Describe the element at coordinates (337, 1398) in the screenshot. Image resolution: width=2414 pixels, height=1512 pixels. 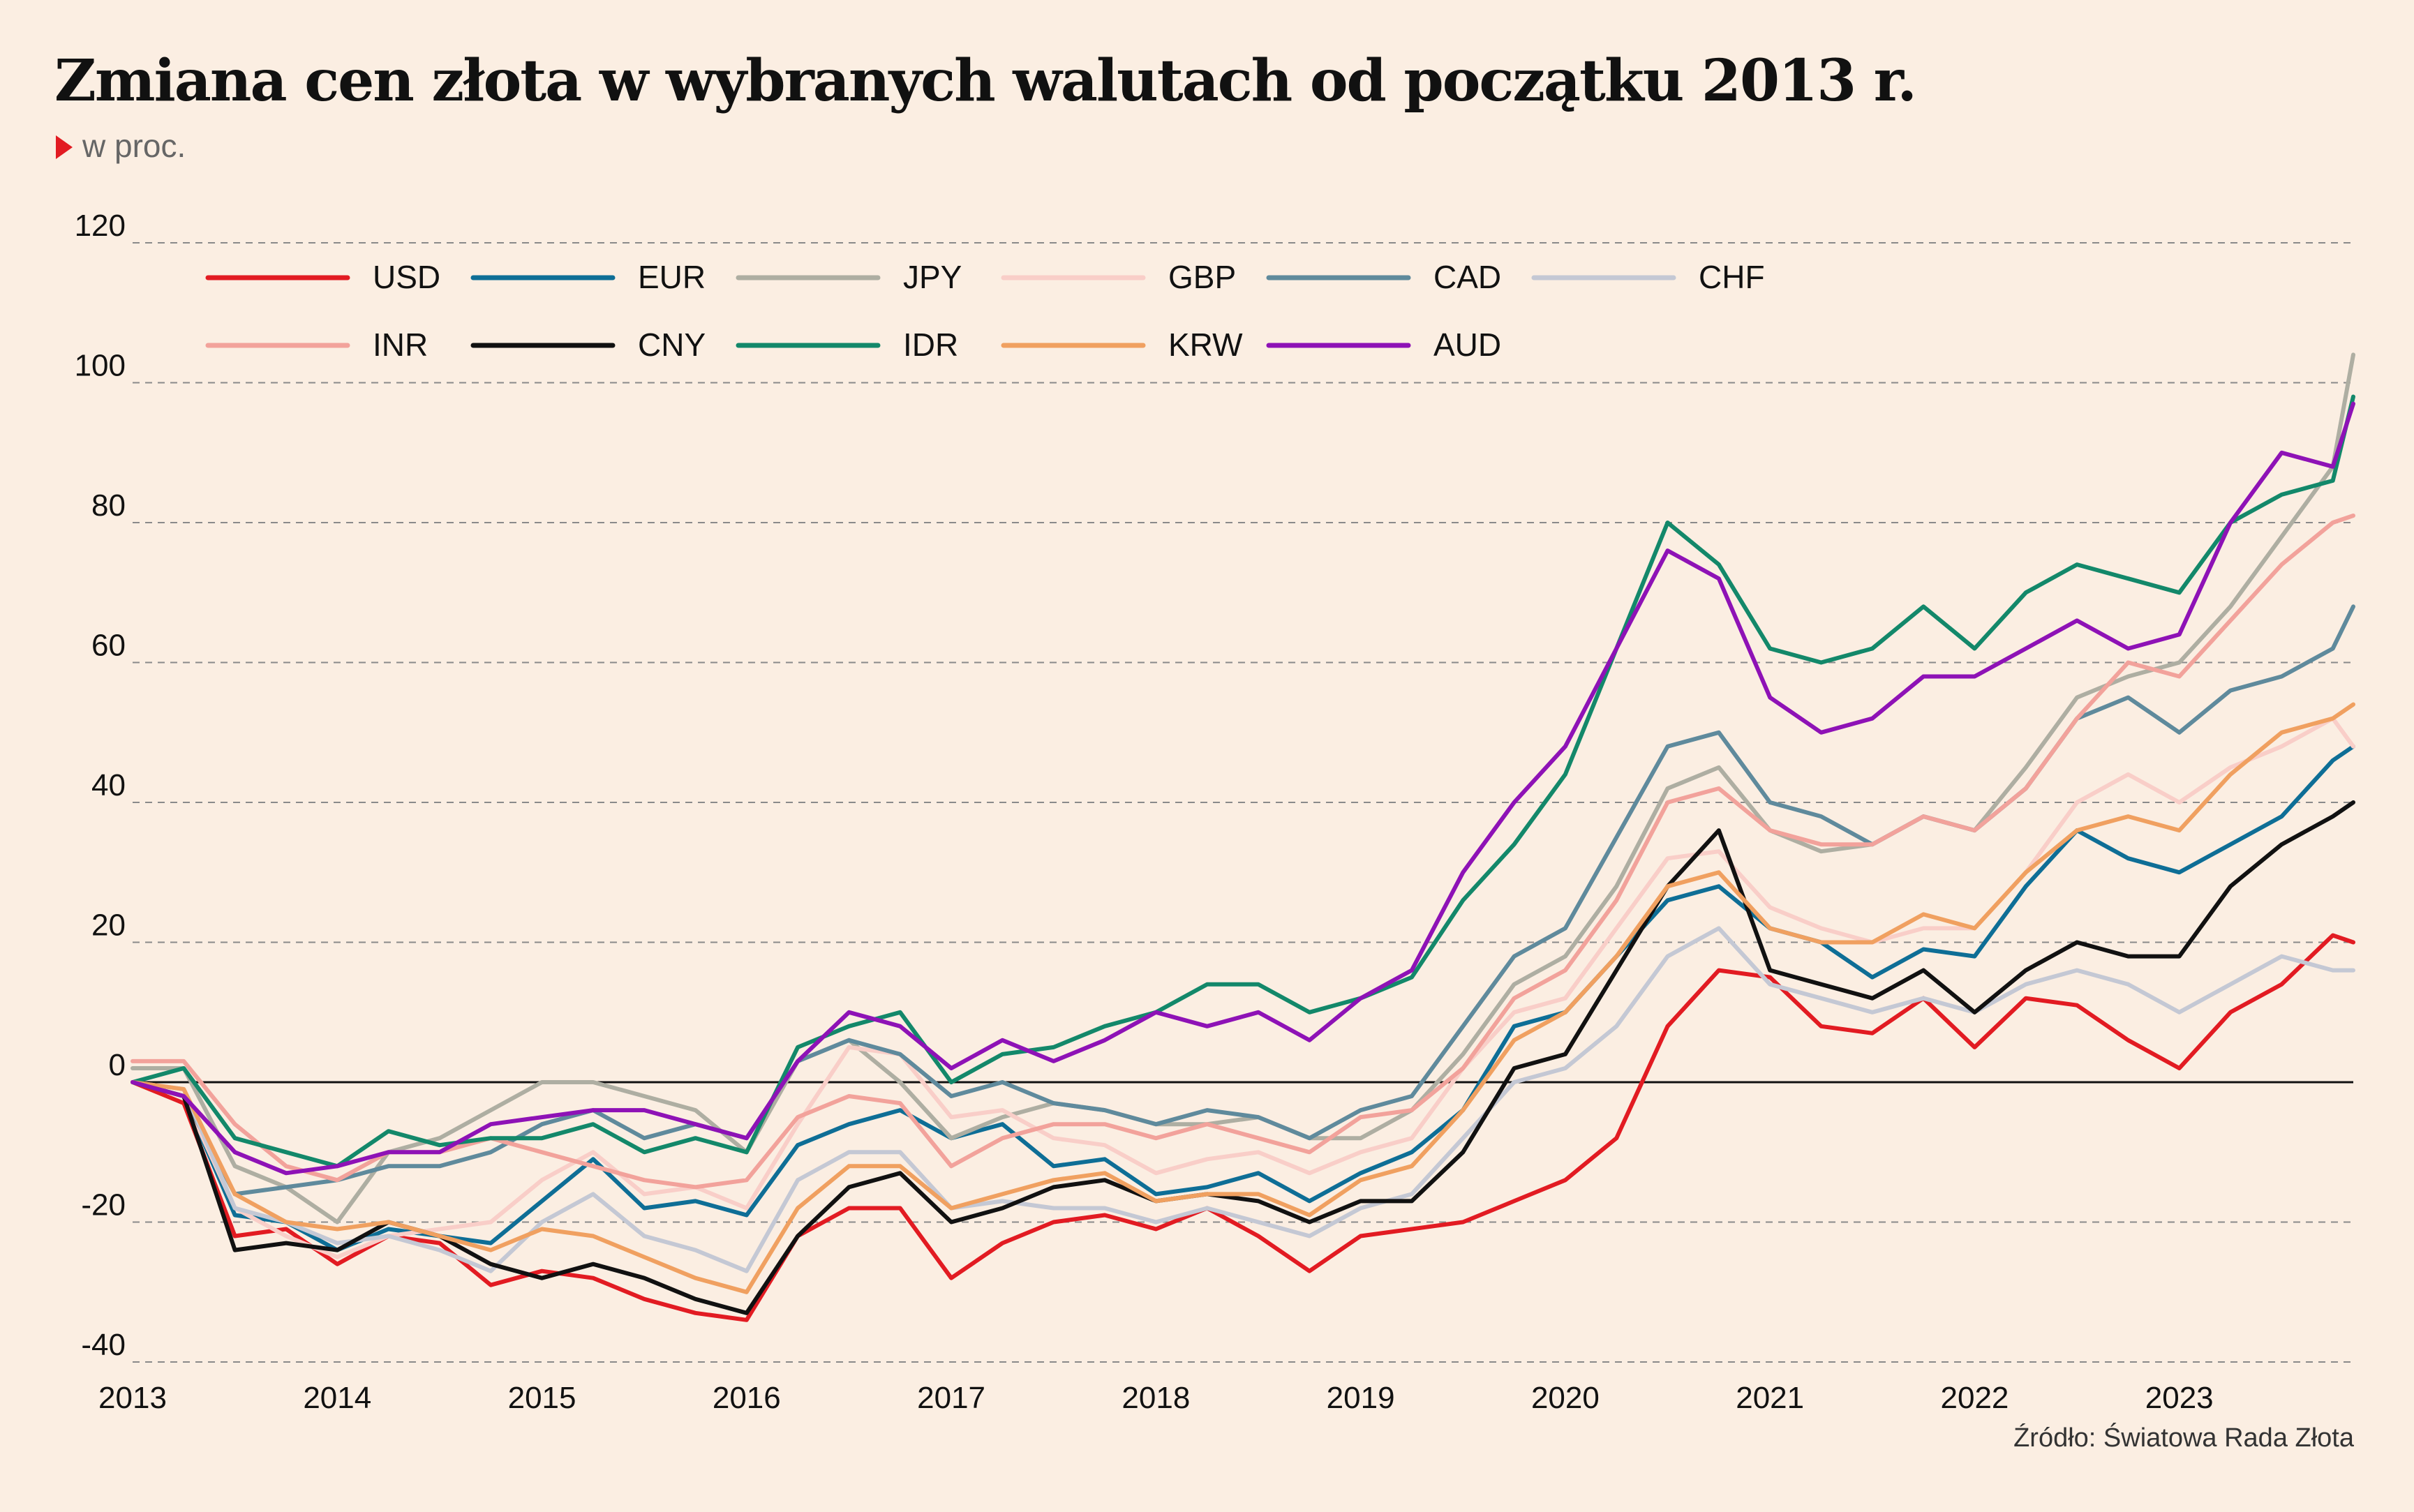
I see `x-tick-label: 2014` at that location.